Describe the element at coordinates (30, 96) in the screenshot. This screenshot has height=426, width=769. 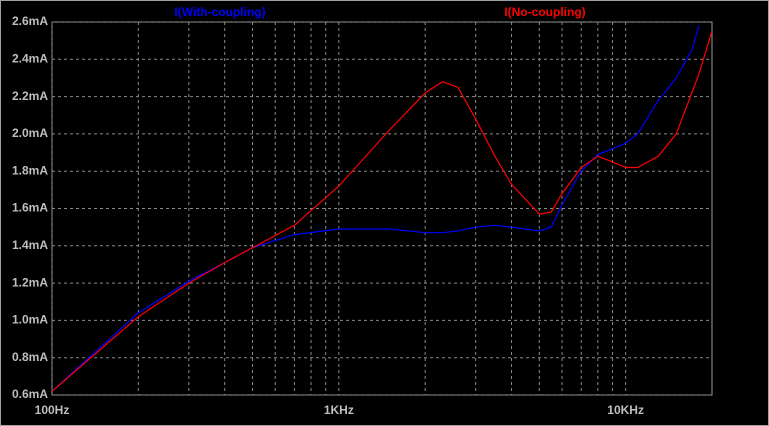
I see `y-tick-label: 2.2mA` at that location.